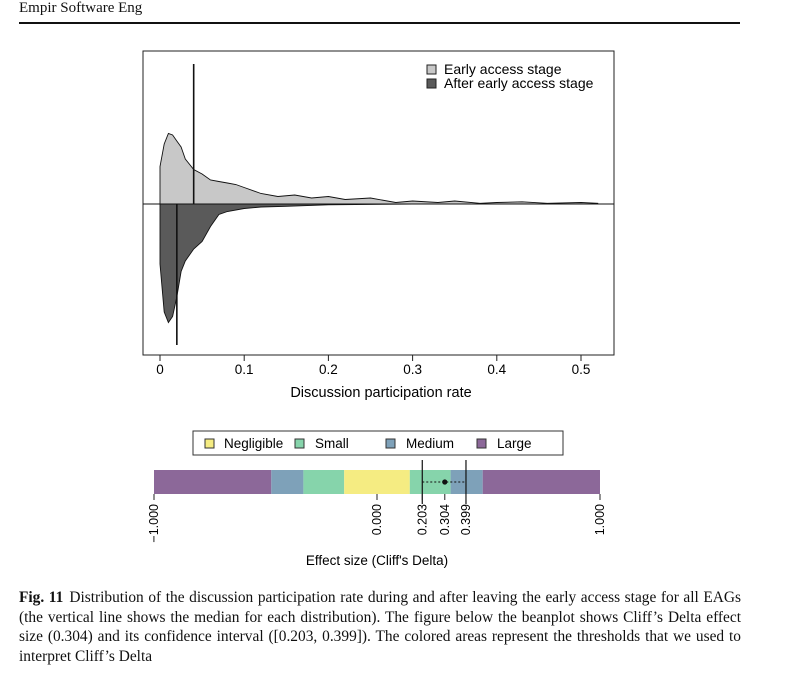 The image size is (800, 690). Describe the element at coordinates (81, 8) in the screenshot. I see `running-head: Empir Software Eng` at that location.